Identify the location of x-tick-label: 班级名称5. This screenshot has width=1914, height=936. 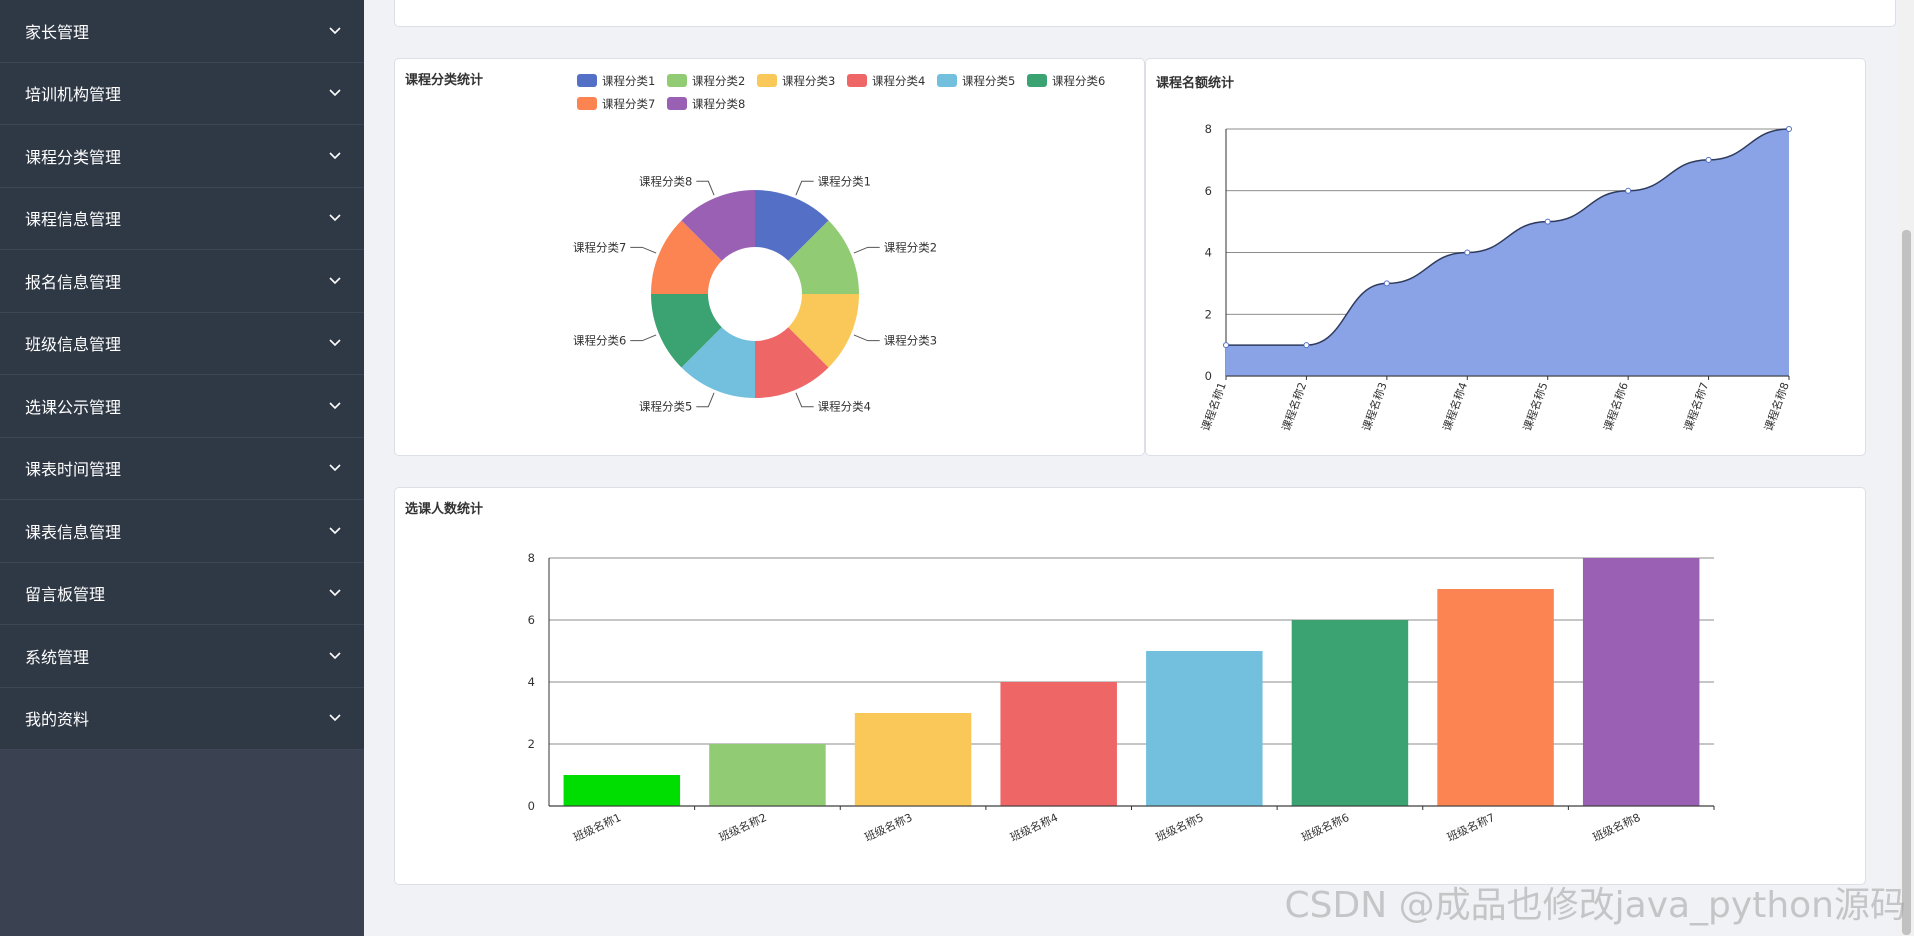
(1179, 827).